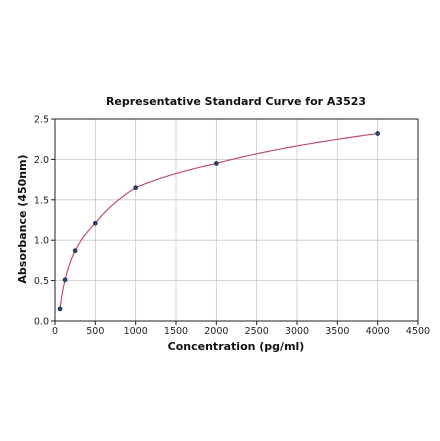 This screenshot has height=441, width=440. I want to click on x-tick-label: 4000, so click(378, 331).